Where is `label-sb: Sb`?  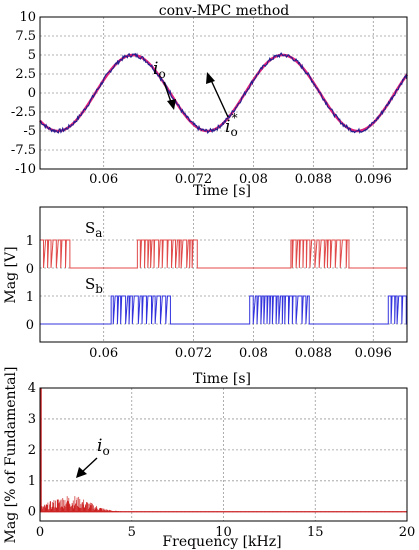 label-sb: Sb is located at coordinates (94, 285).